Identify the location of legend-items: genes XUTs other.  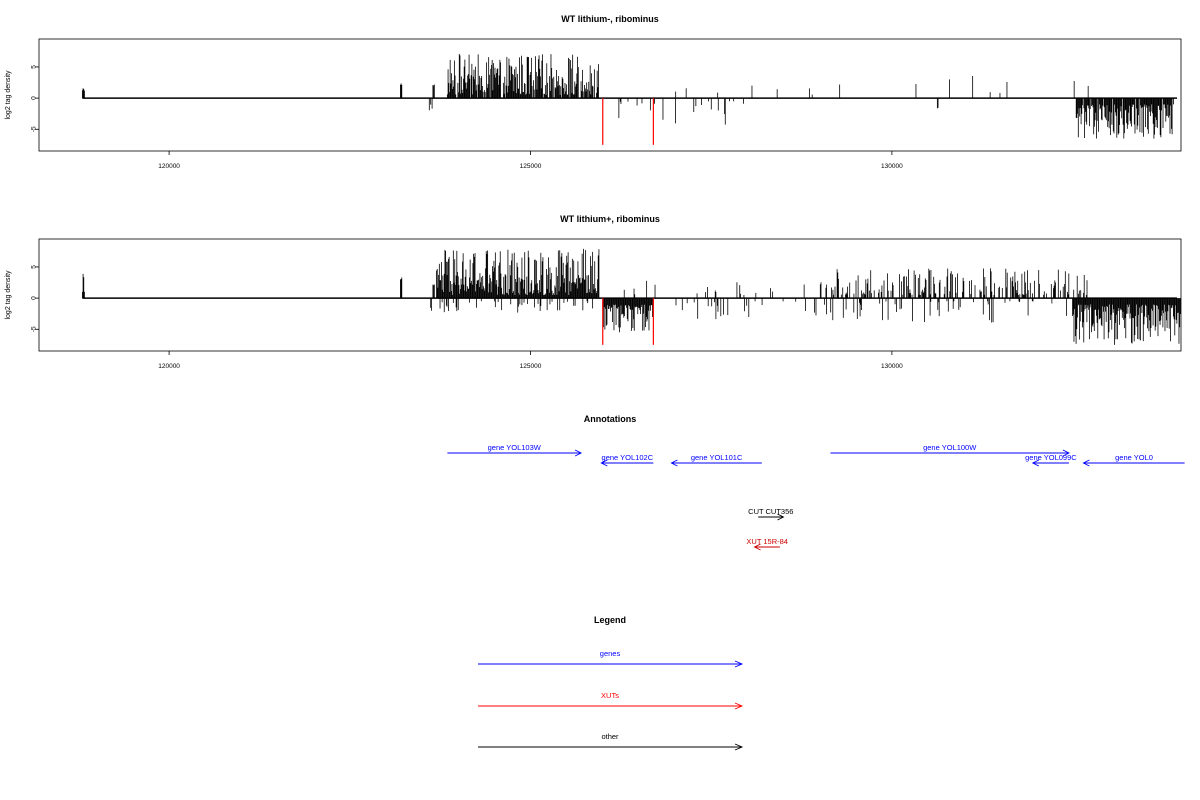
(611, 700).